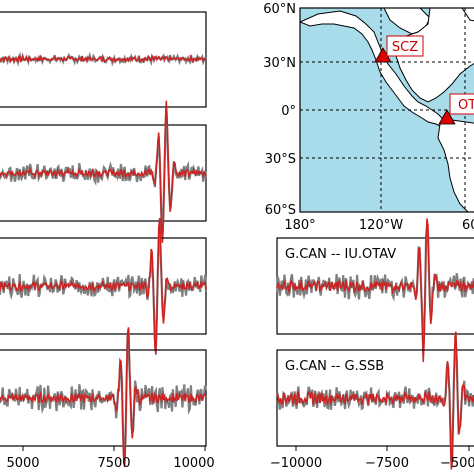 The width and height of the screenshot is (474, 474). I want to click on station-triangle-icon, so click(447, 117).